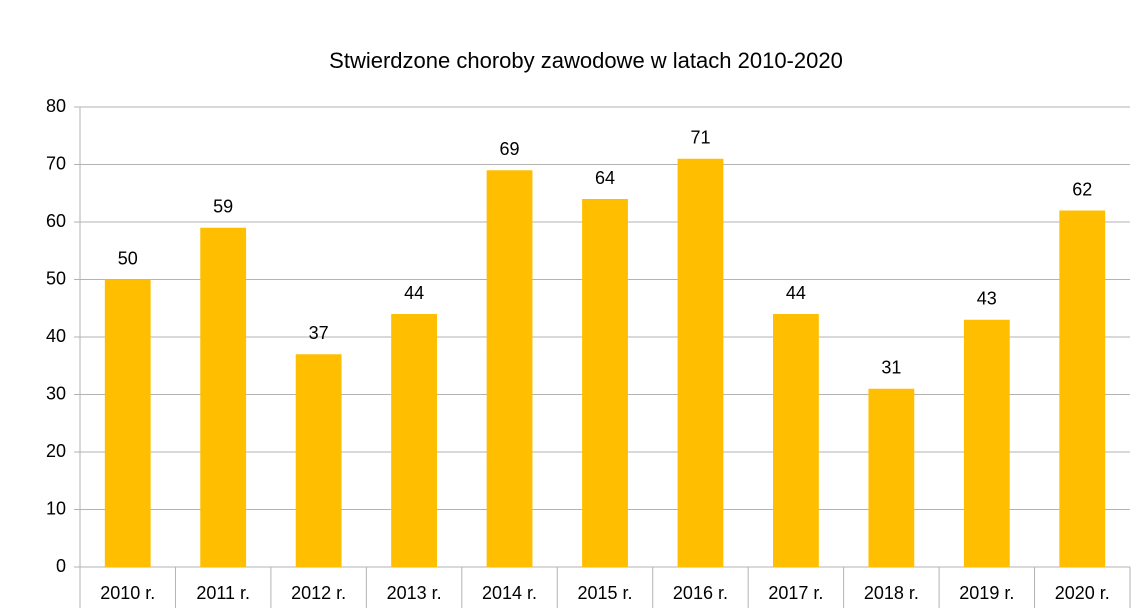 The image size is (1142, 615). What do you see at coordinates (986, 593) in the screenshot?
I see `x-tick-label: 2019 r.` at bounding box center [986, 593].